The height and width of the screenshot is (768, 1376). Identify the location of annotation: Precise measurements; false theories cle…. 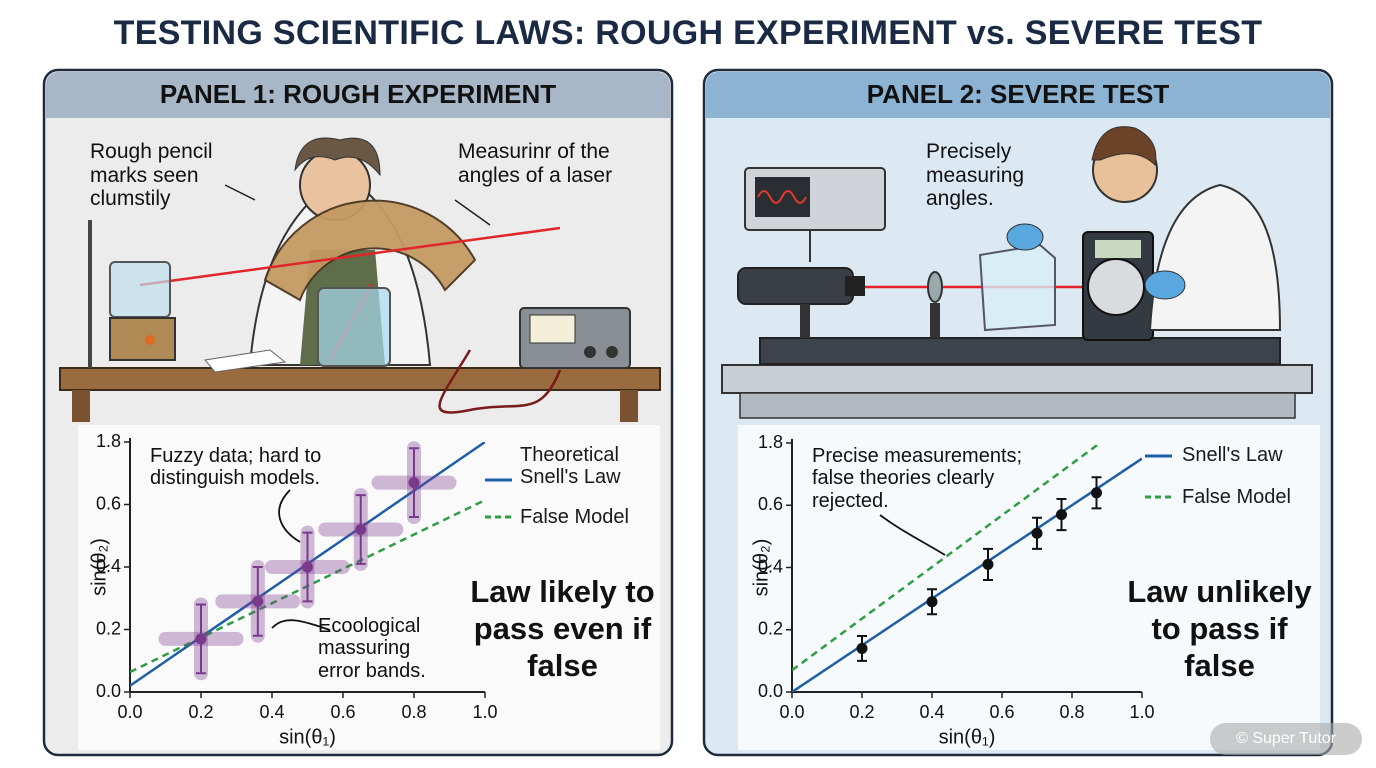
(917, 478).